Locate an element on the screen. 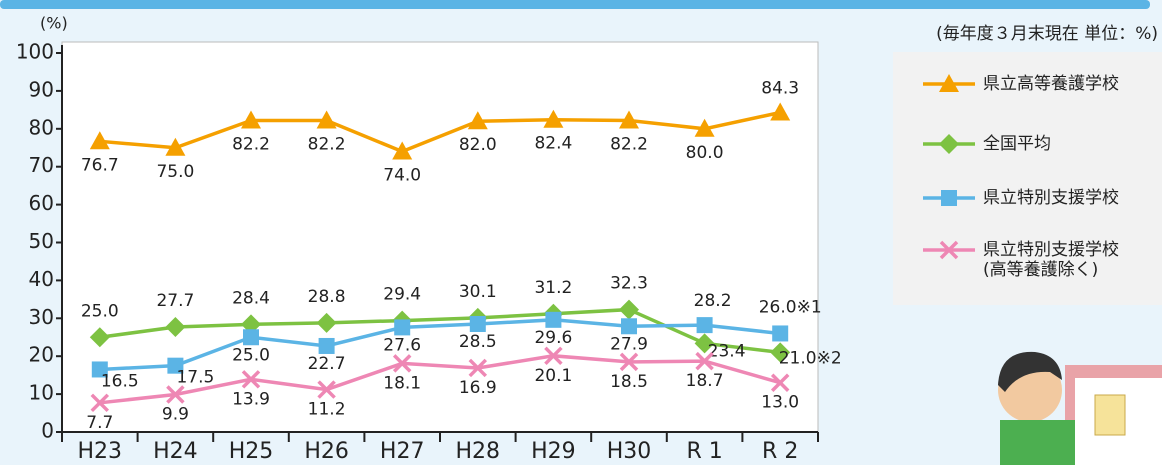 Image resolution: width=1162 pixels, height=465 pixels. x-tick-label: H28 is located at coordinates (478, 451).